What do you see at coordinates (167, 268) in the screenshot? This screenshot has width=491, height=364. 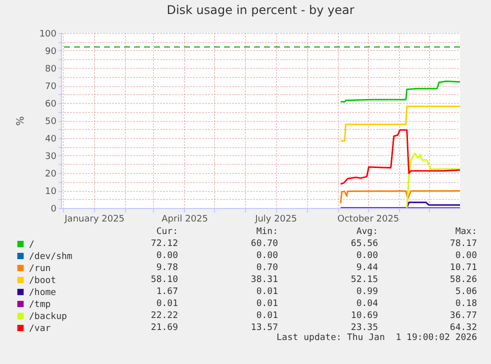 I see `text: 9.78` at bounding box center [167, 268].